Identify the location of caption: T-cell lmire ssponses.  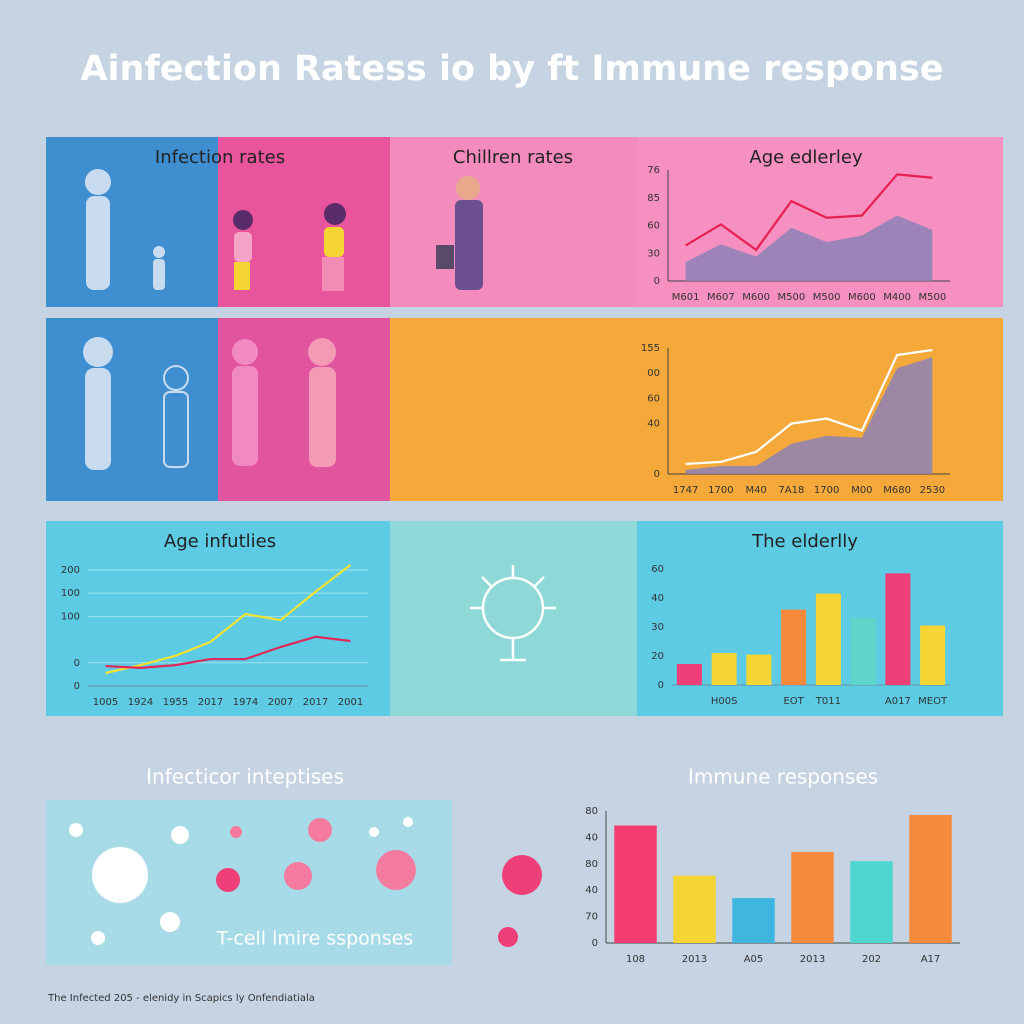
(315, 939).